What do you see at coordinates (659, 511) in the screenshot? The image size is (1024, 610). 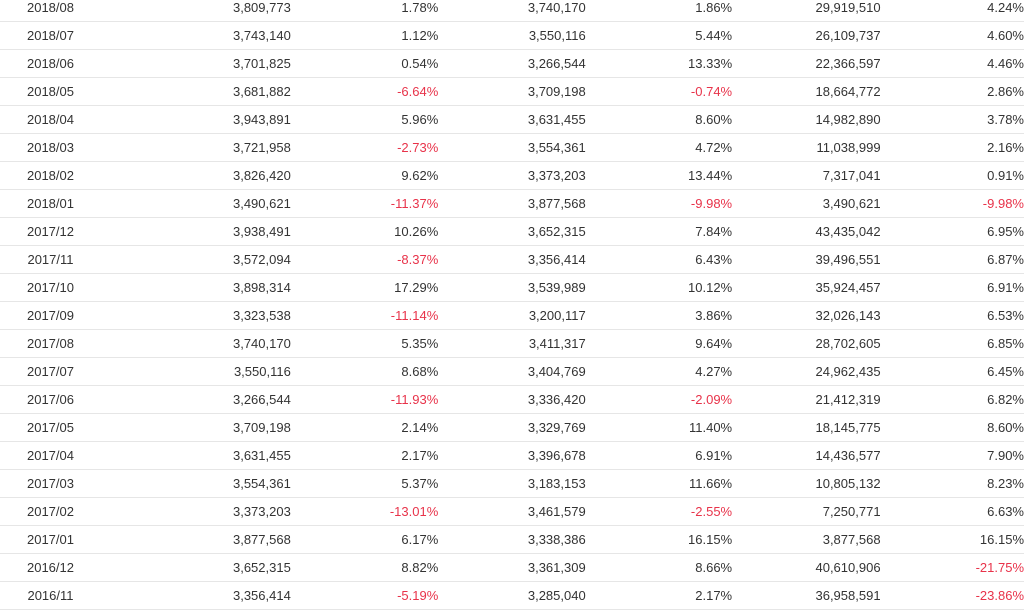 I see `change-b-cell: -2.55%` at bounding box center [659, 511].